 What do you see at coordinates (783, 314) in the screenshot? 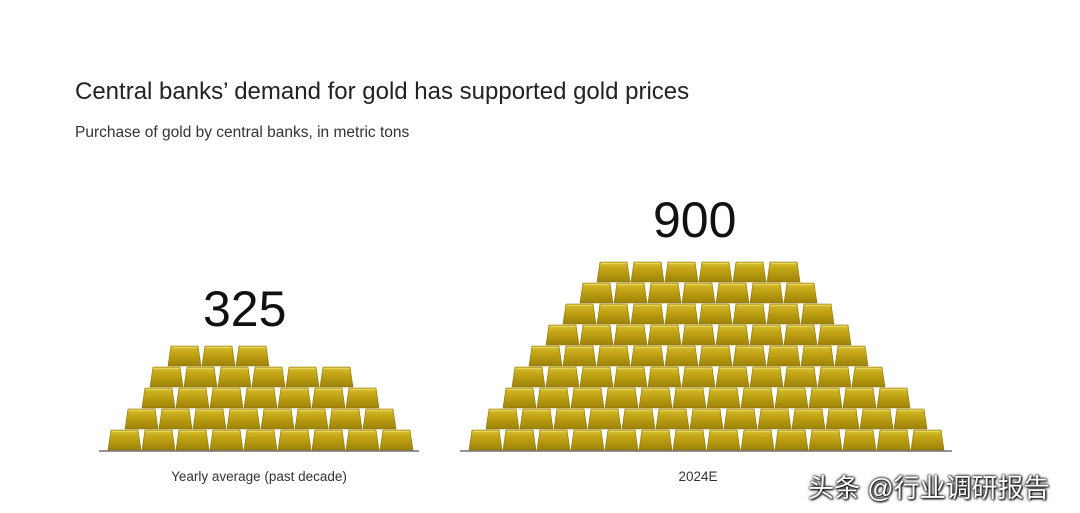
I see `y2024e-bar-r6-c6` at bounding box center [783, 314].